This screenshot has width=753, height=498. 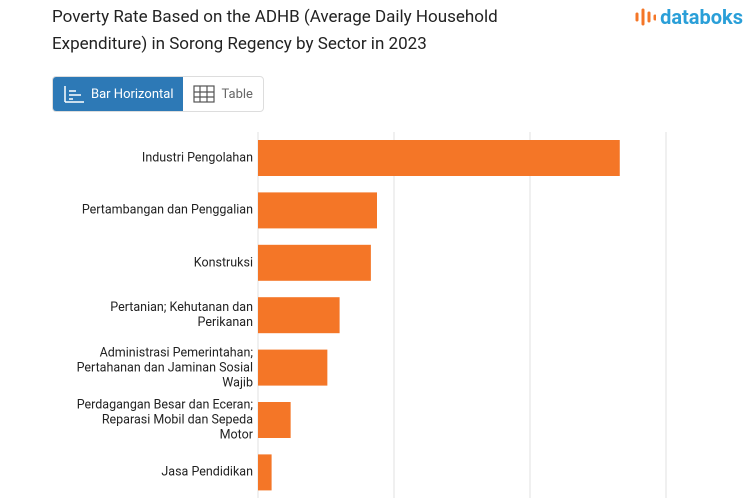 I want to click on table-button: Table, so click(x=222, y=94).